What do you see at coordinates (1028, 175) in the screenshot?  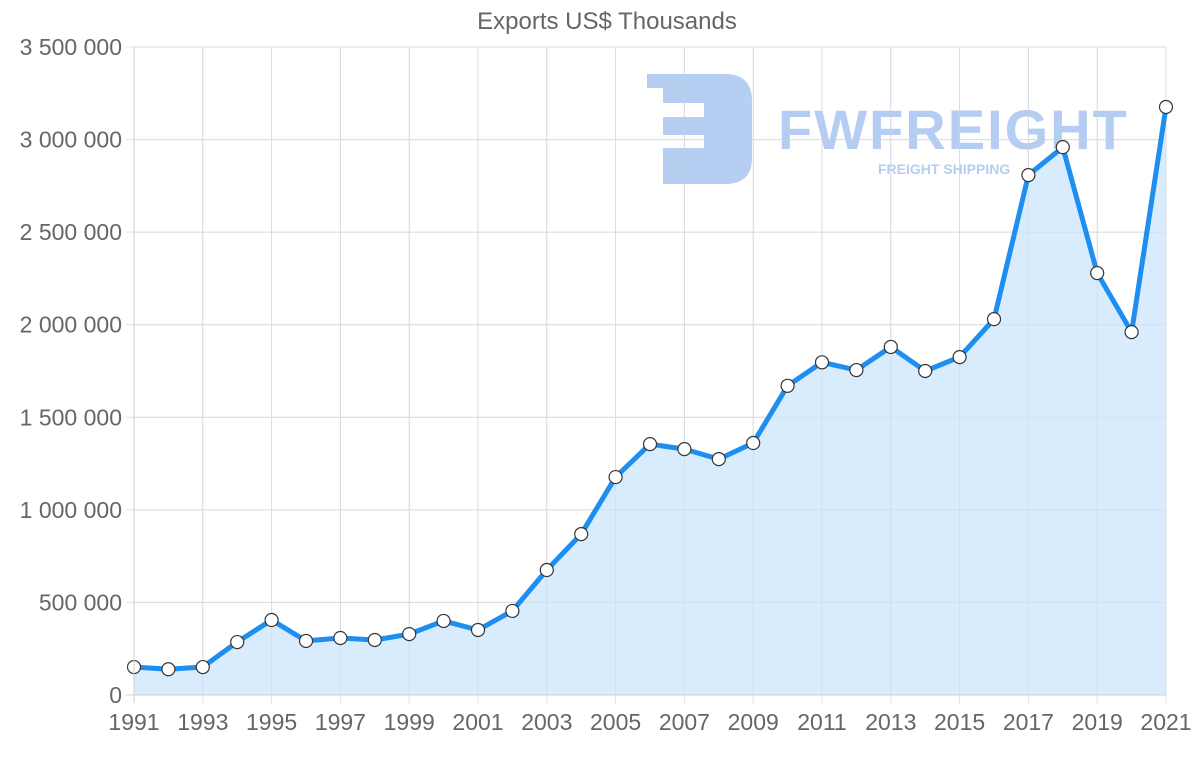 I see `data-point-2017` at bounding box center [1028, 175].